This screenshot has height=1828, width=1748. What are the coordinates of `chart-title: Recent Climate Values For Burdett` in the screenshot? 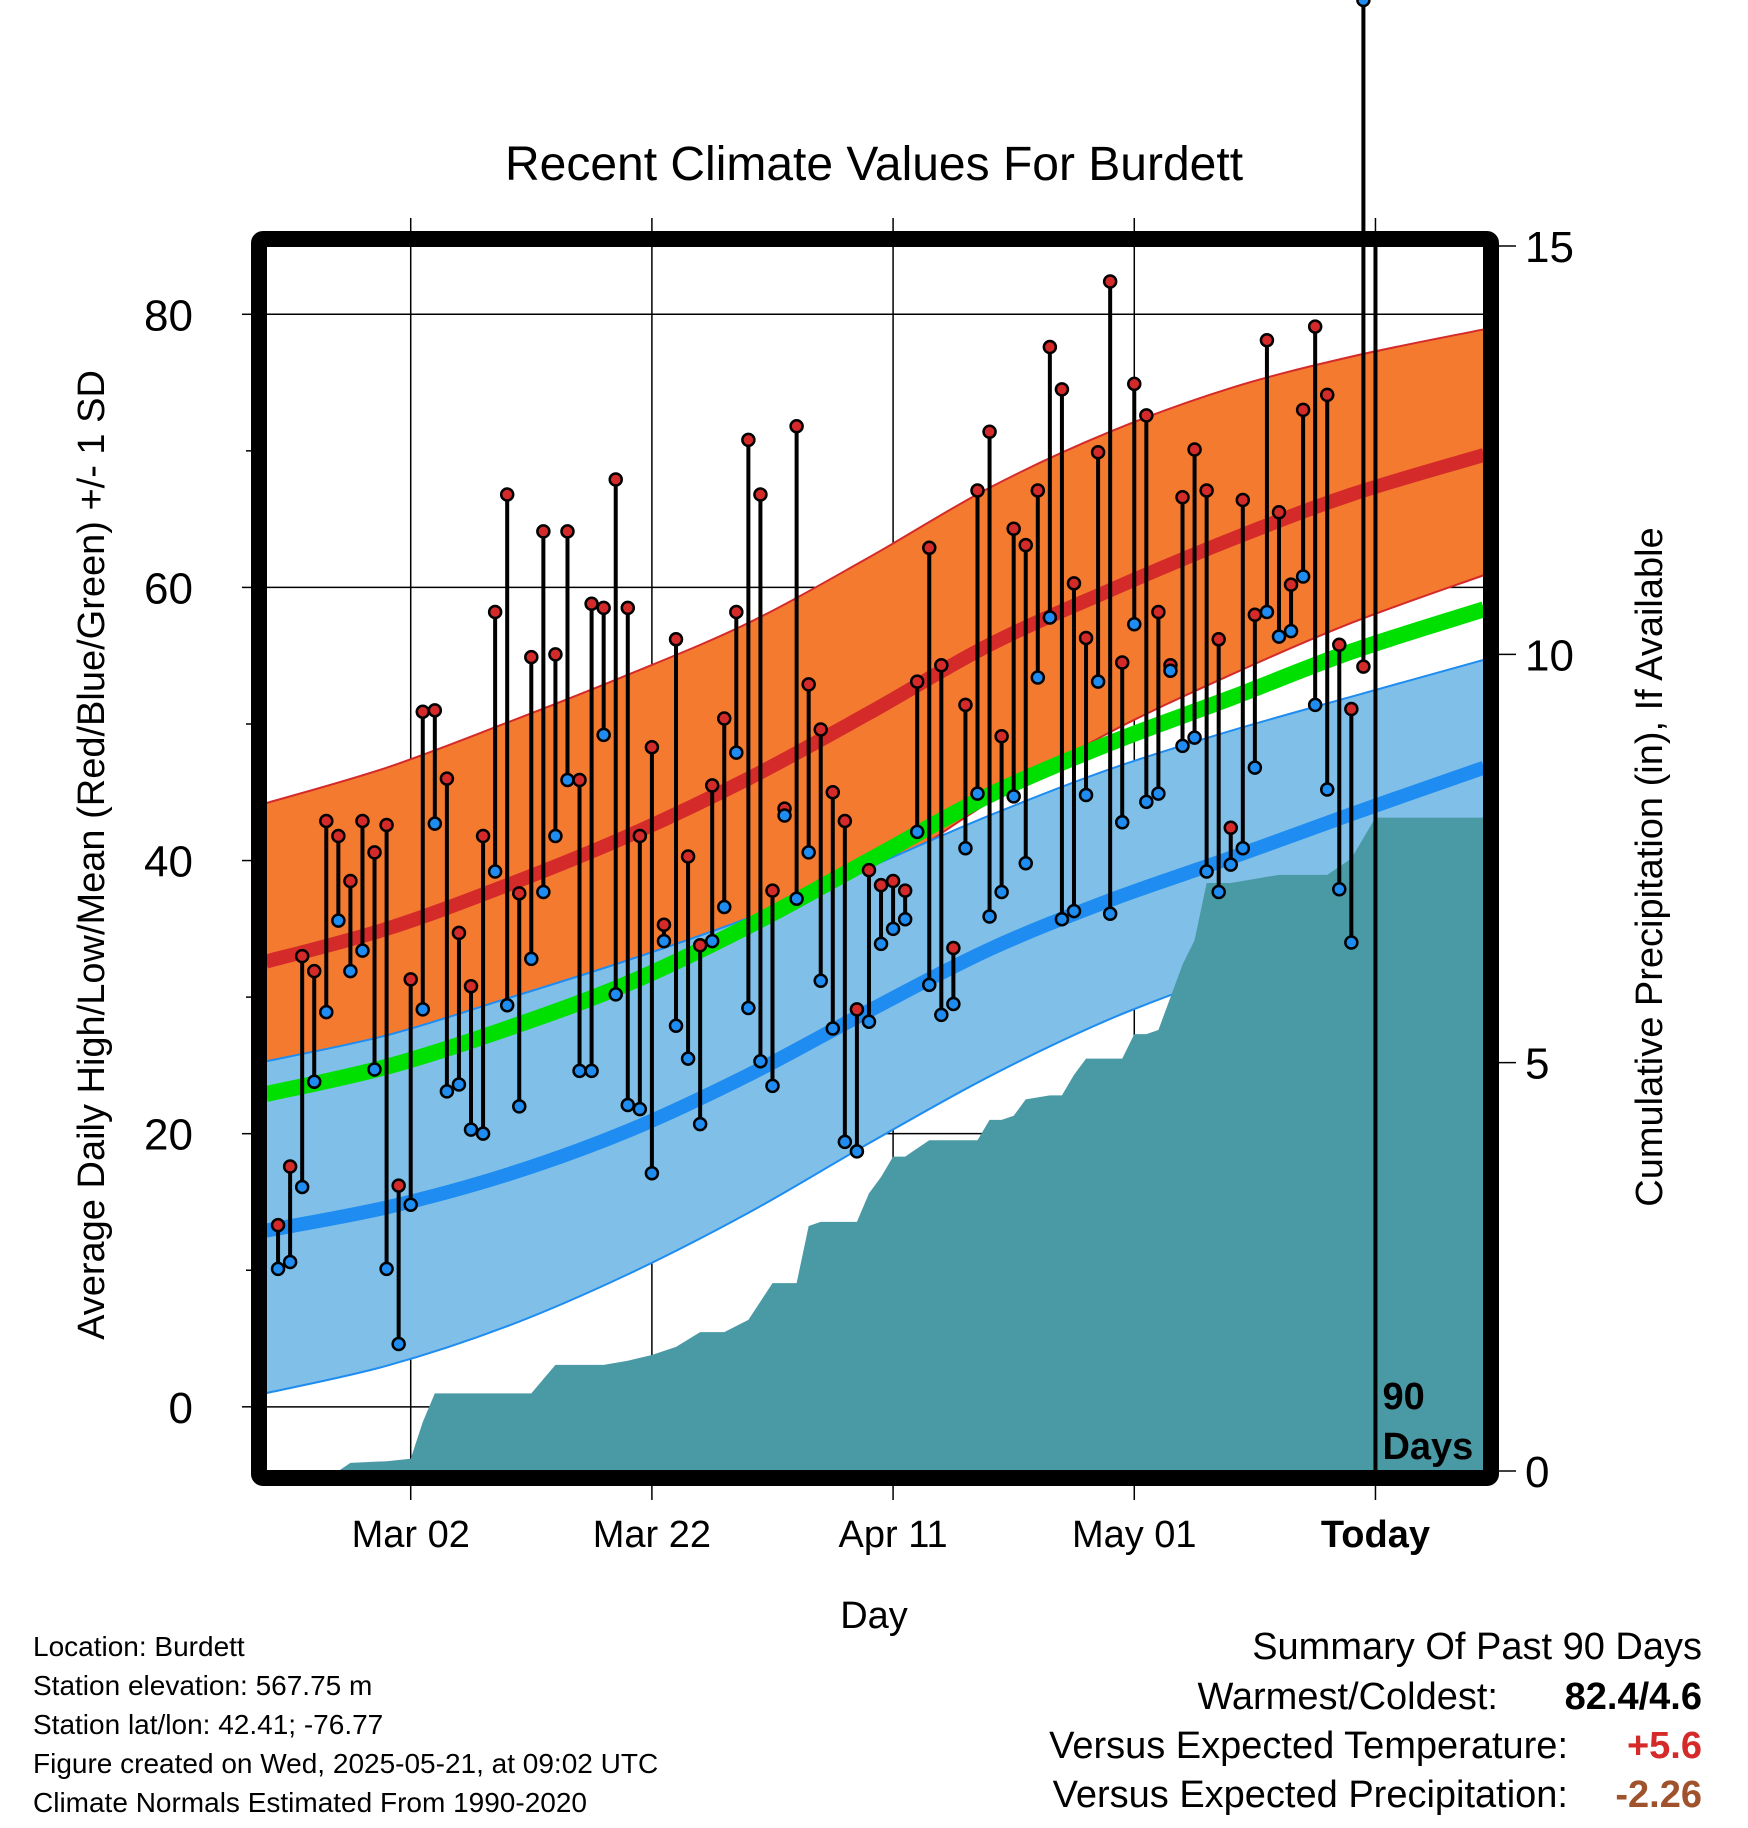 It's located at (874, 164).